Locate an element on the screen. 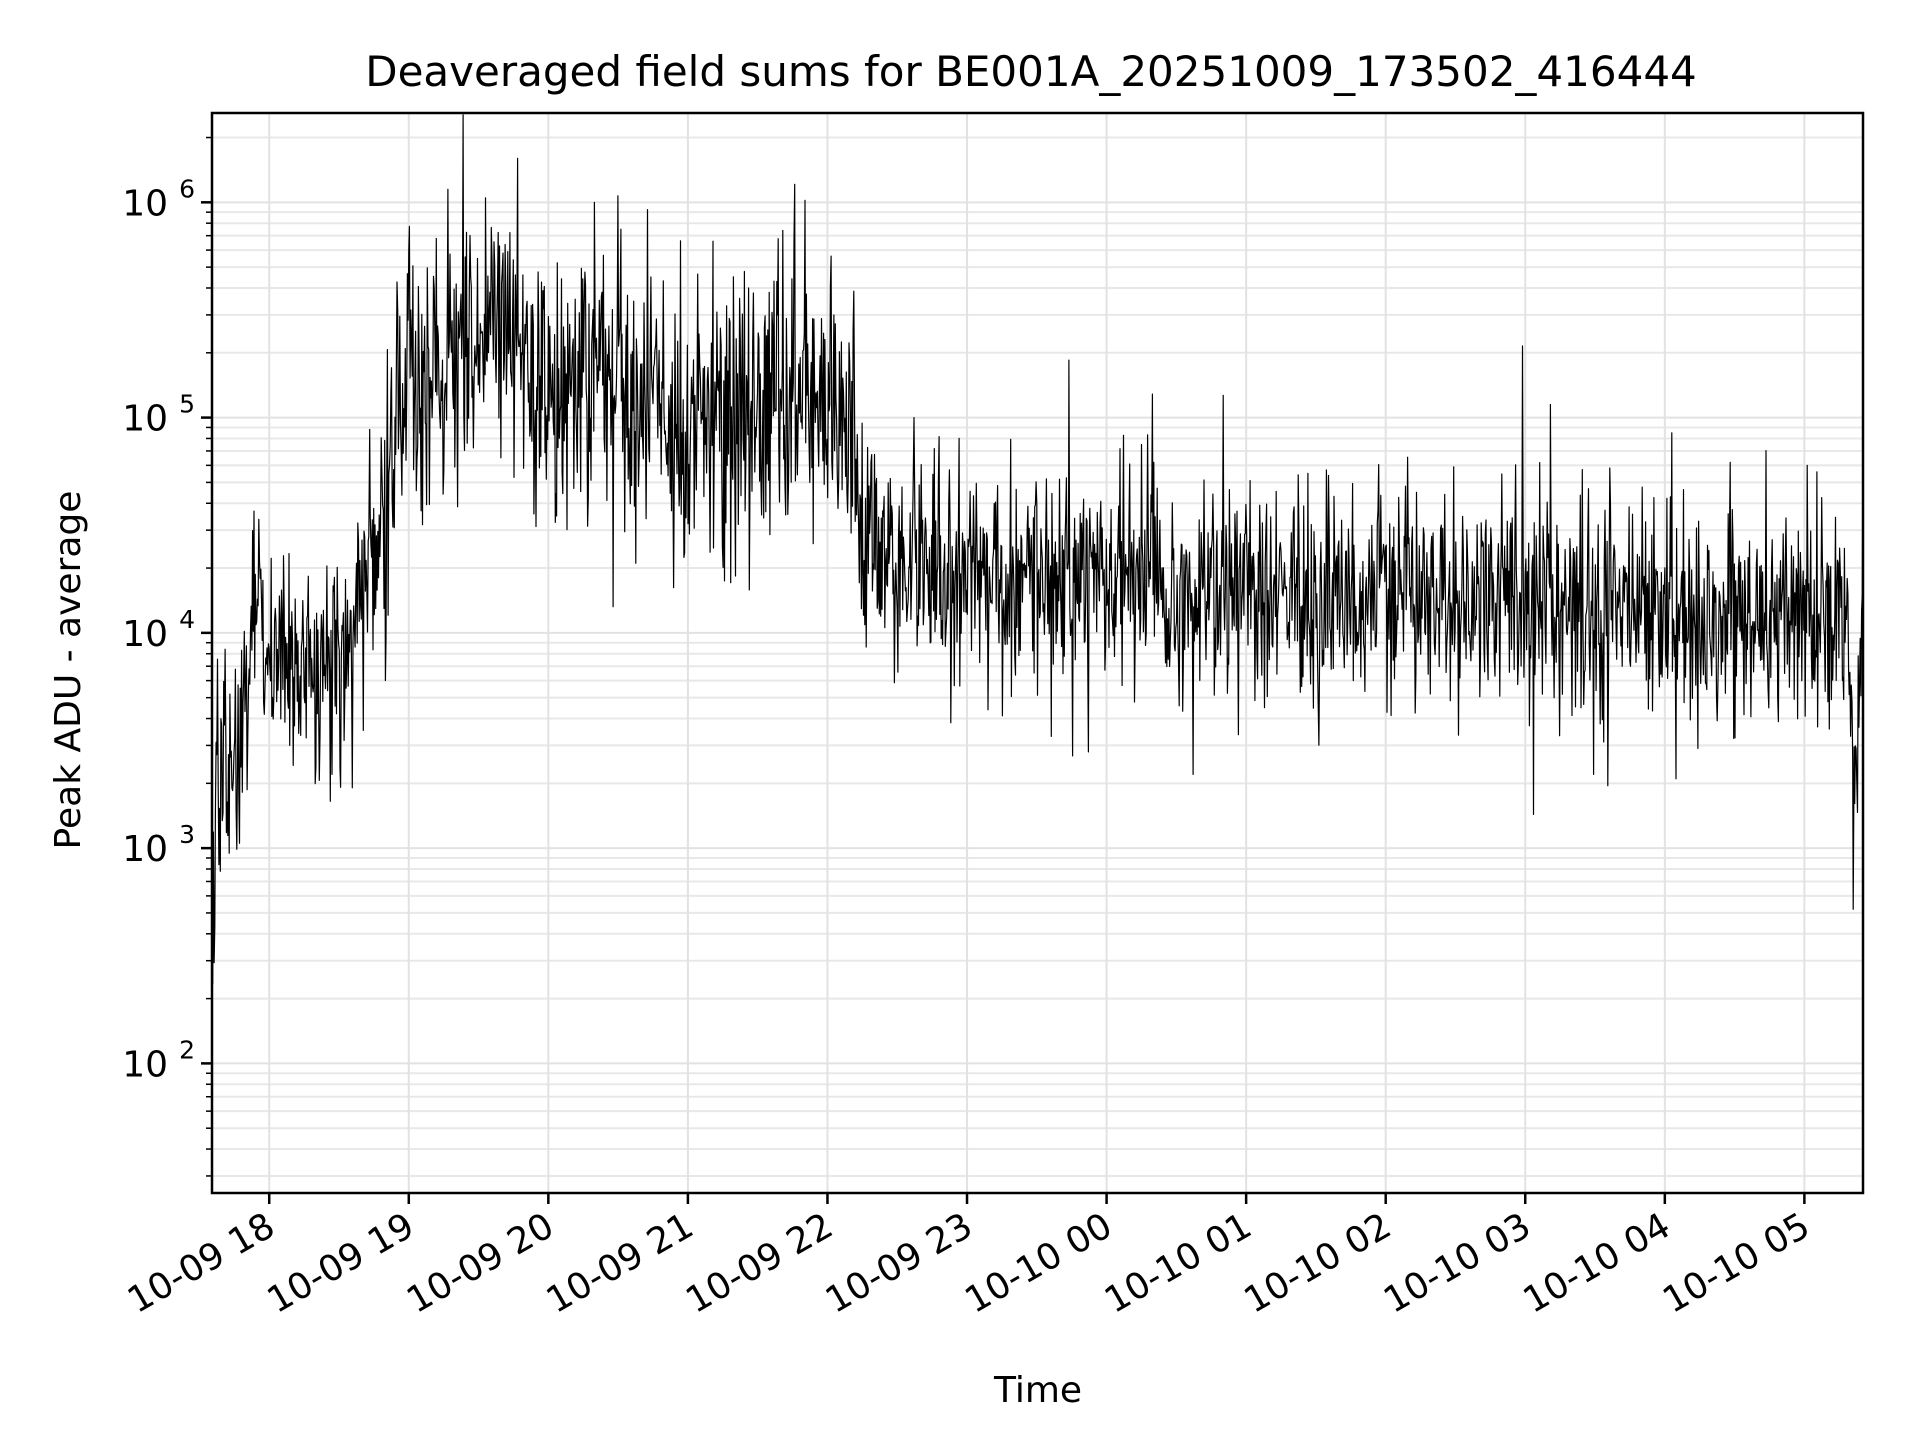 Image resolution: width=1920 pixels, height=1440 pixels. y-tick-exponent: 2 is located at coordinates (187, 1049).